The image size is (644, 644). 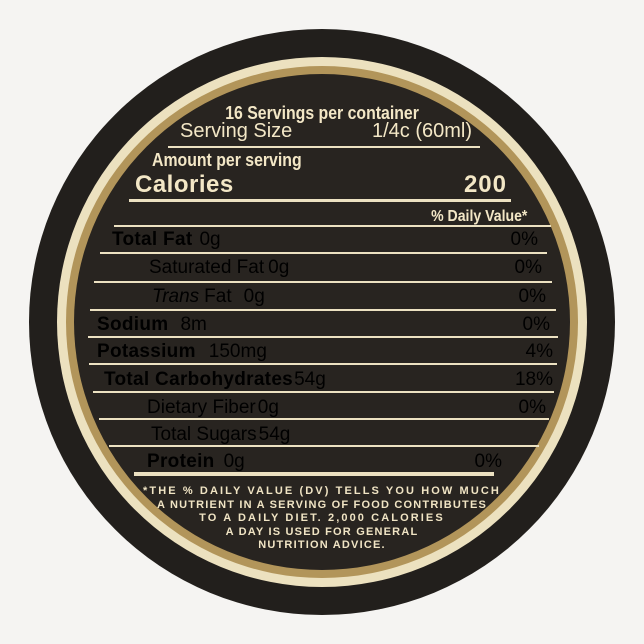 I want to click on amount-per-serving: Amount per serving, so click(x=237, y=160).